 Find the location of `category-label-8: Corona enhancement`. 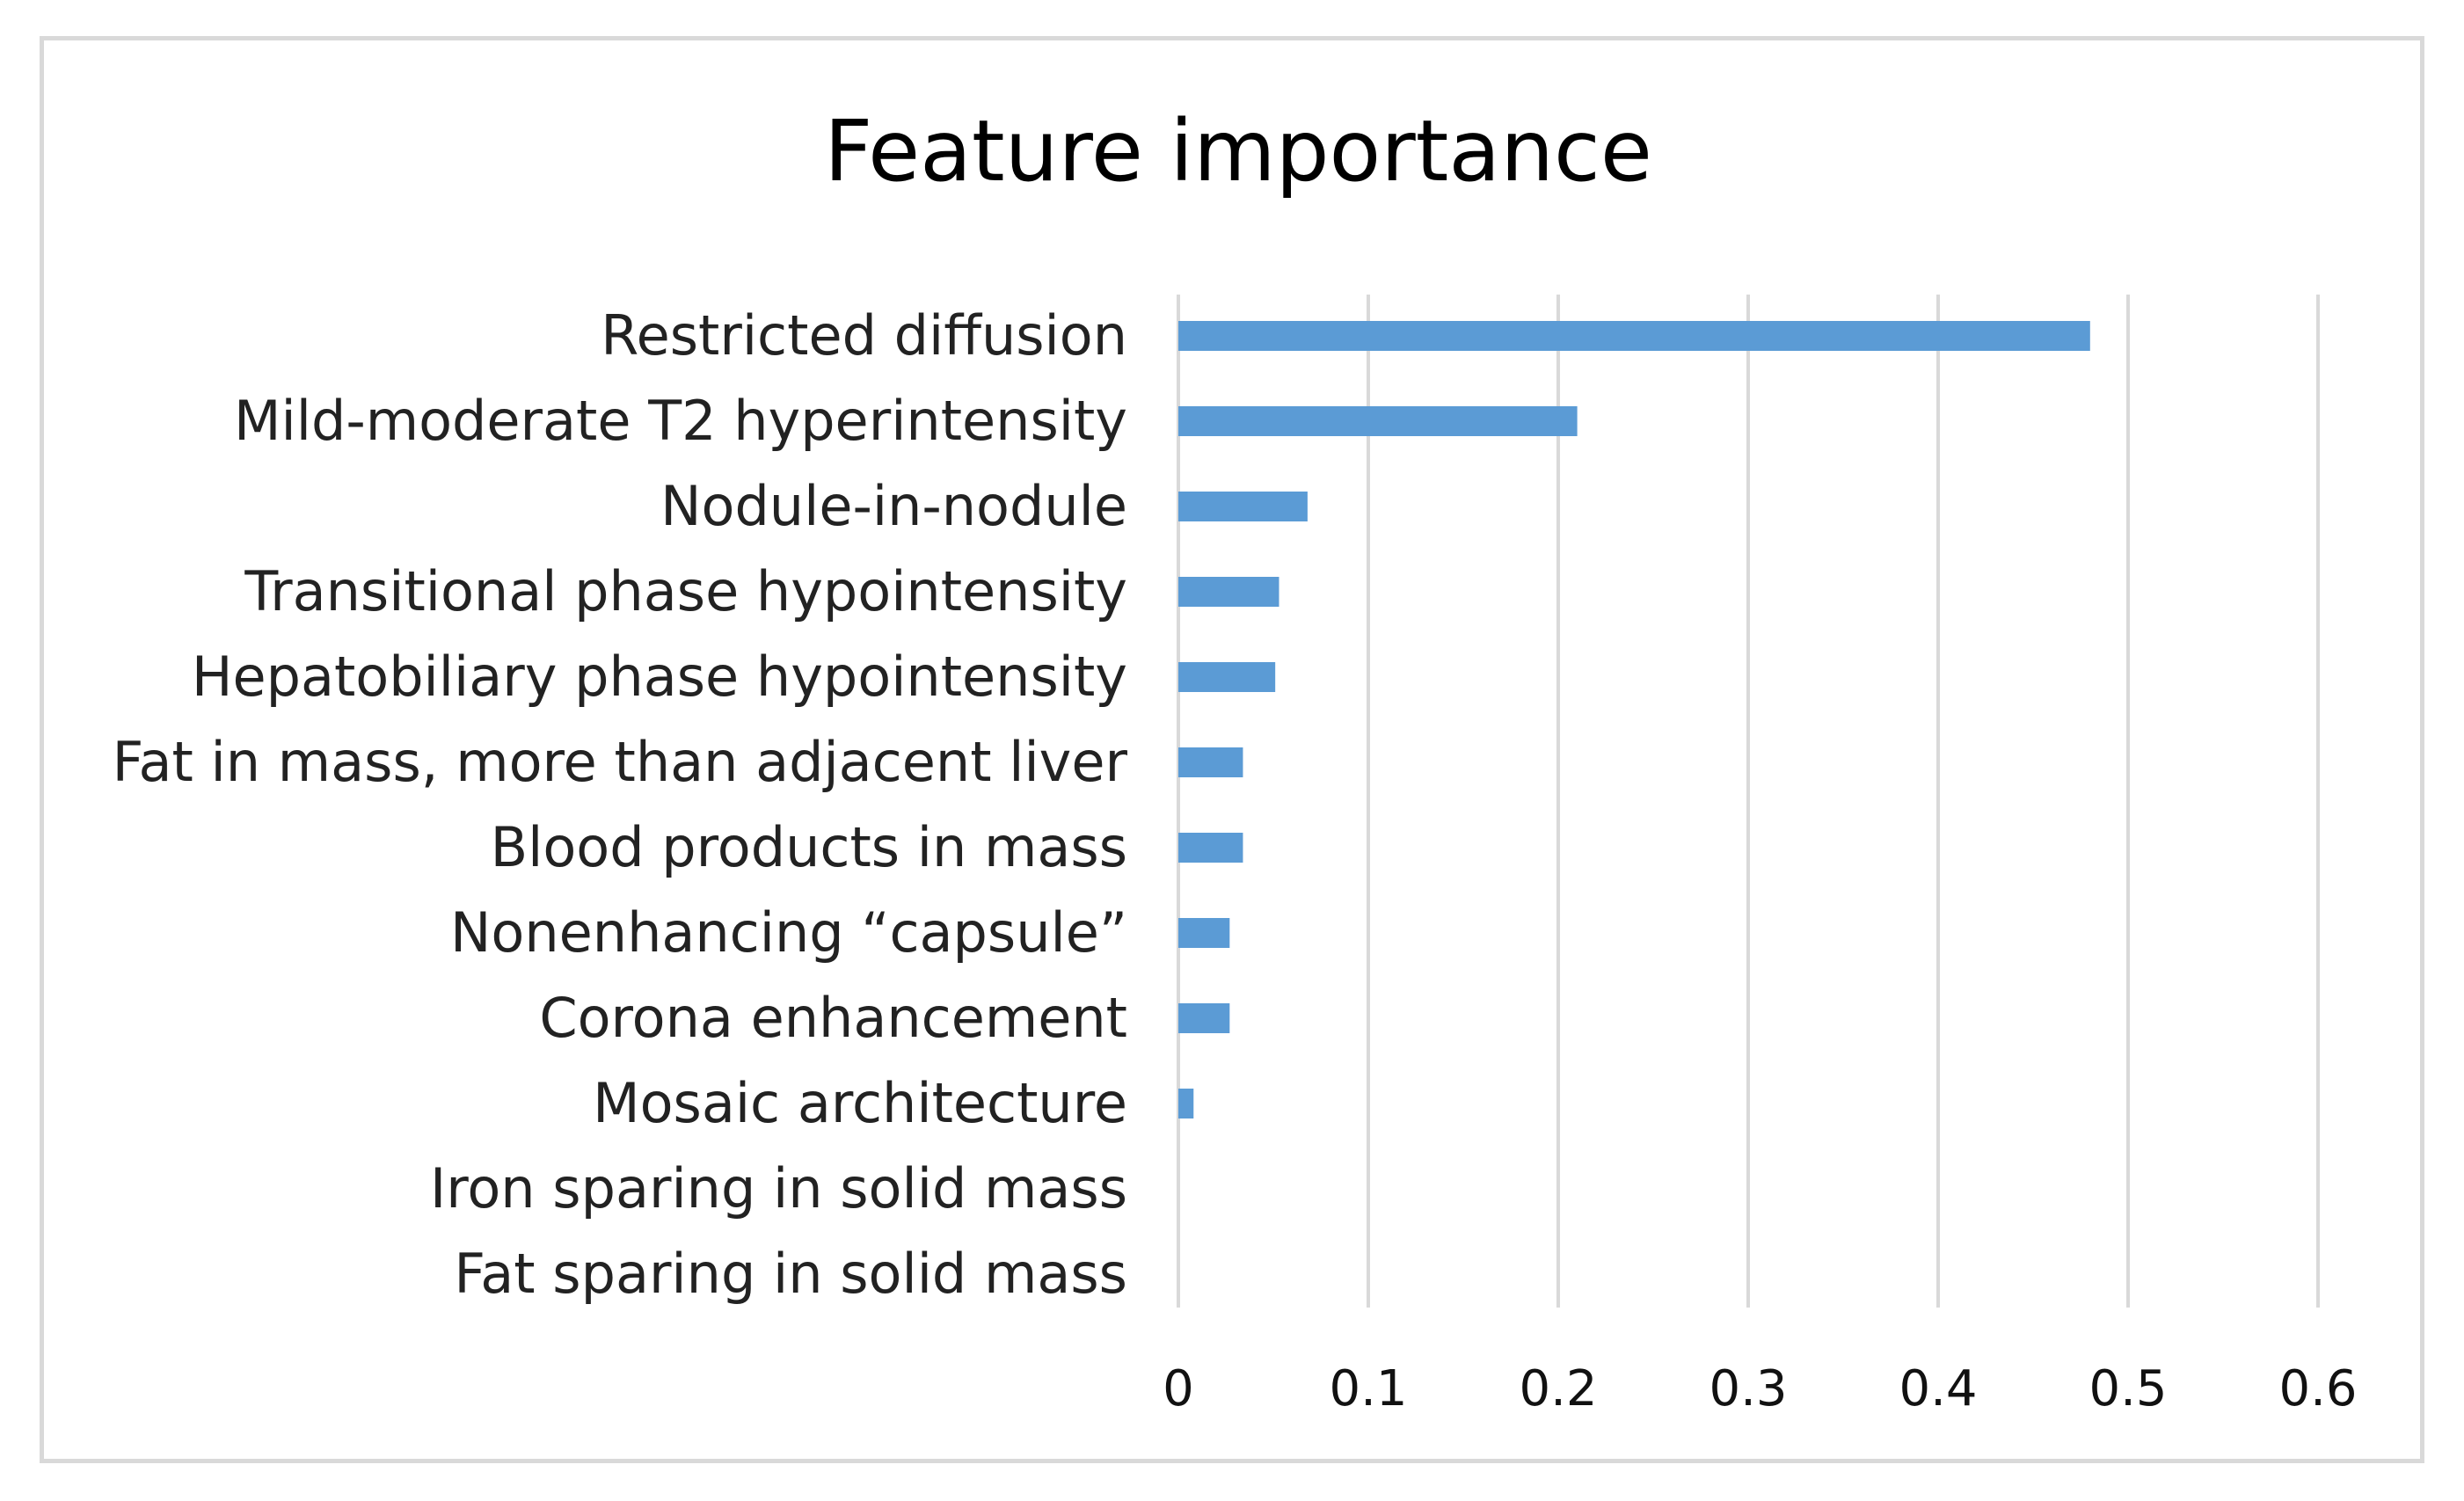

category-label-8: Corona enhancement is located at coordinates (833, 1018).